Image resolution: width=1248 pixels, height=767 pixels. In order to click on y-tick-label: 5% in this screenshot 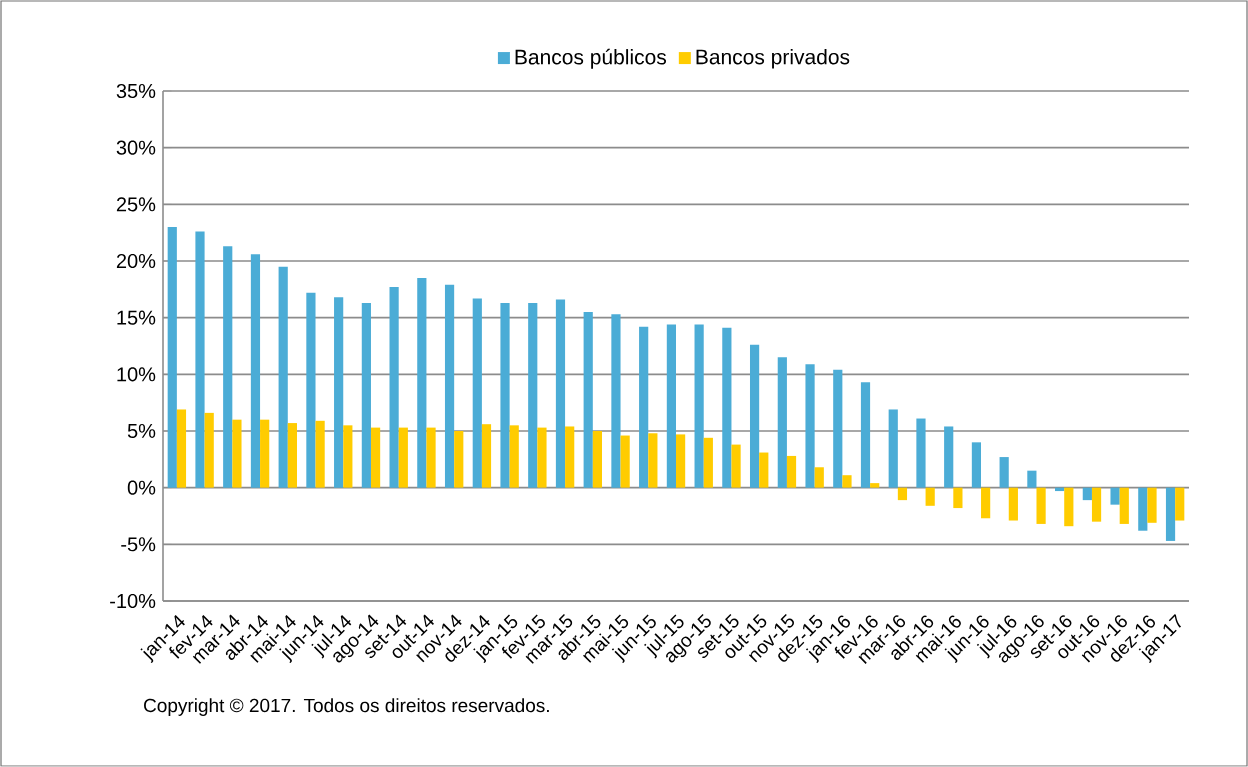, I will do `click(141, 431)`.